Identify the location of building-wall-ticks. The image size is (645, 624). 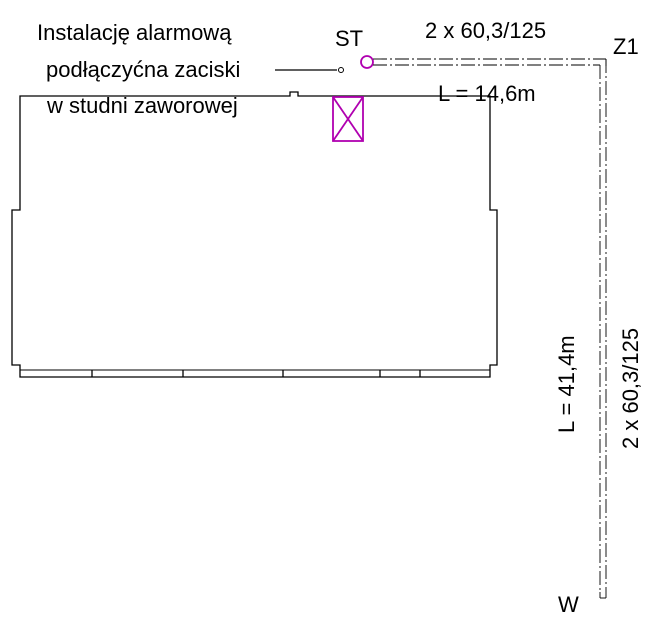
(256, 373).